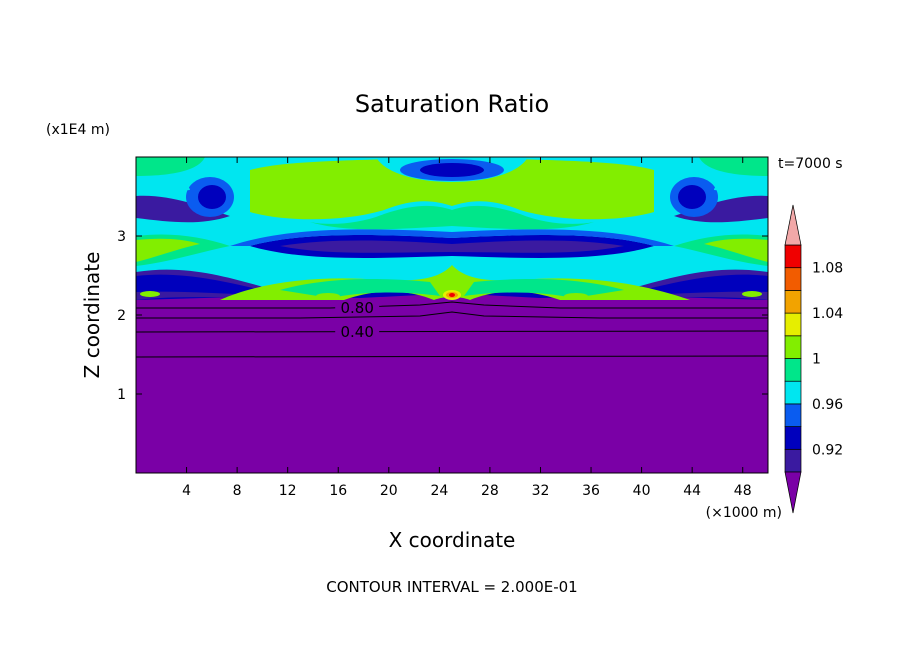 This screenshot has width=904, height=654. What do you see at coordinates (186, 491) in the screenshot?
I see `x-tick-label: 4` at bounding box center [186, 491].